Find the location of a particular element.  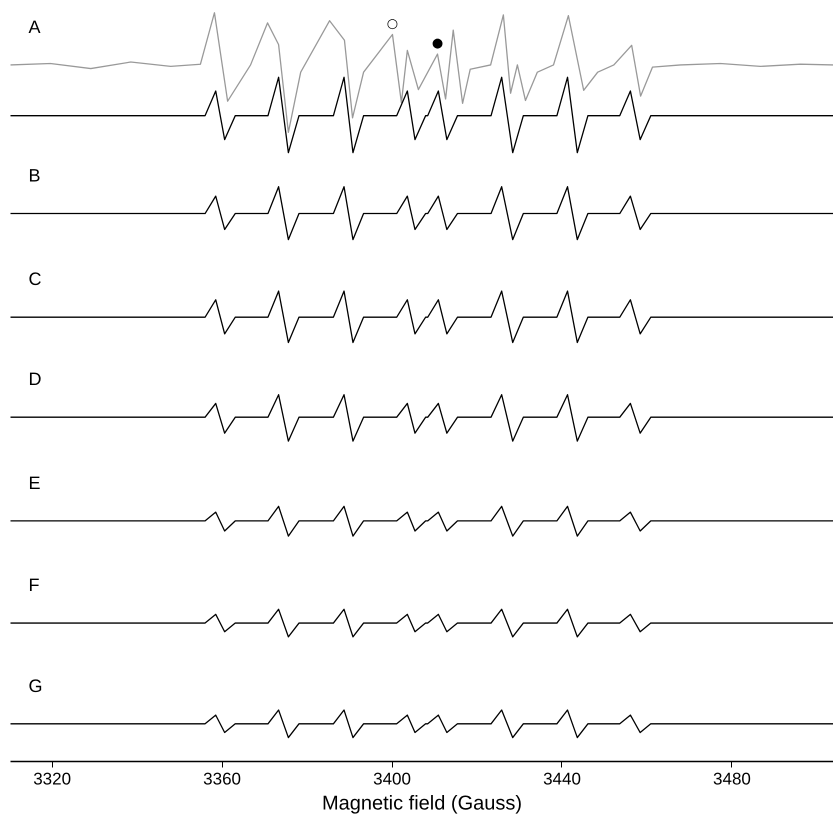

x-tick-label: 3440 is located at coordinates (562, 779).